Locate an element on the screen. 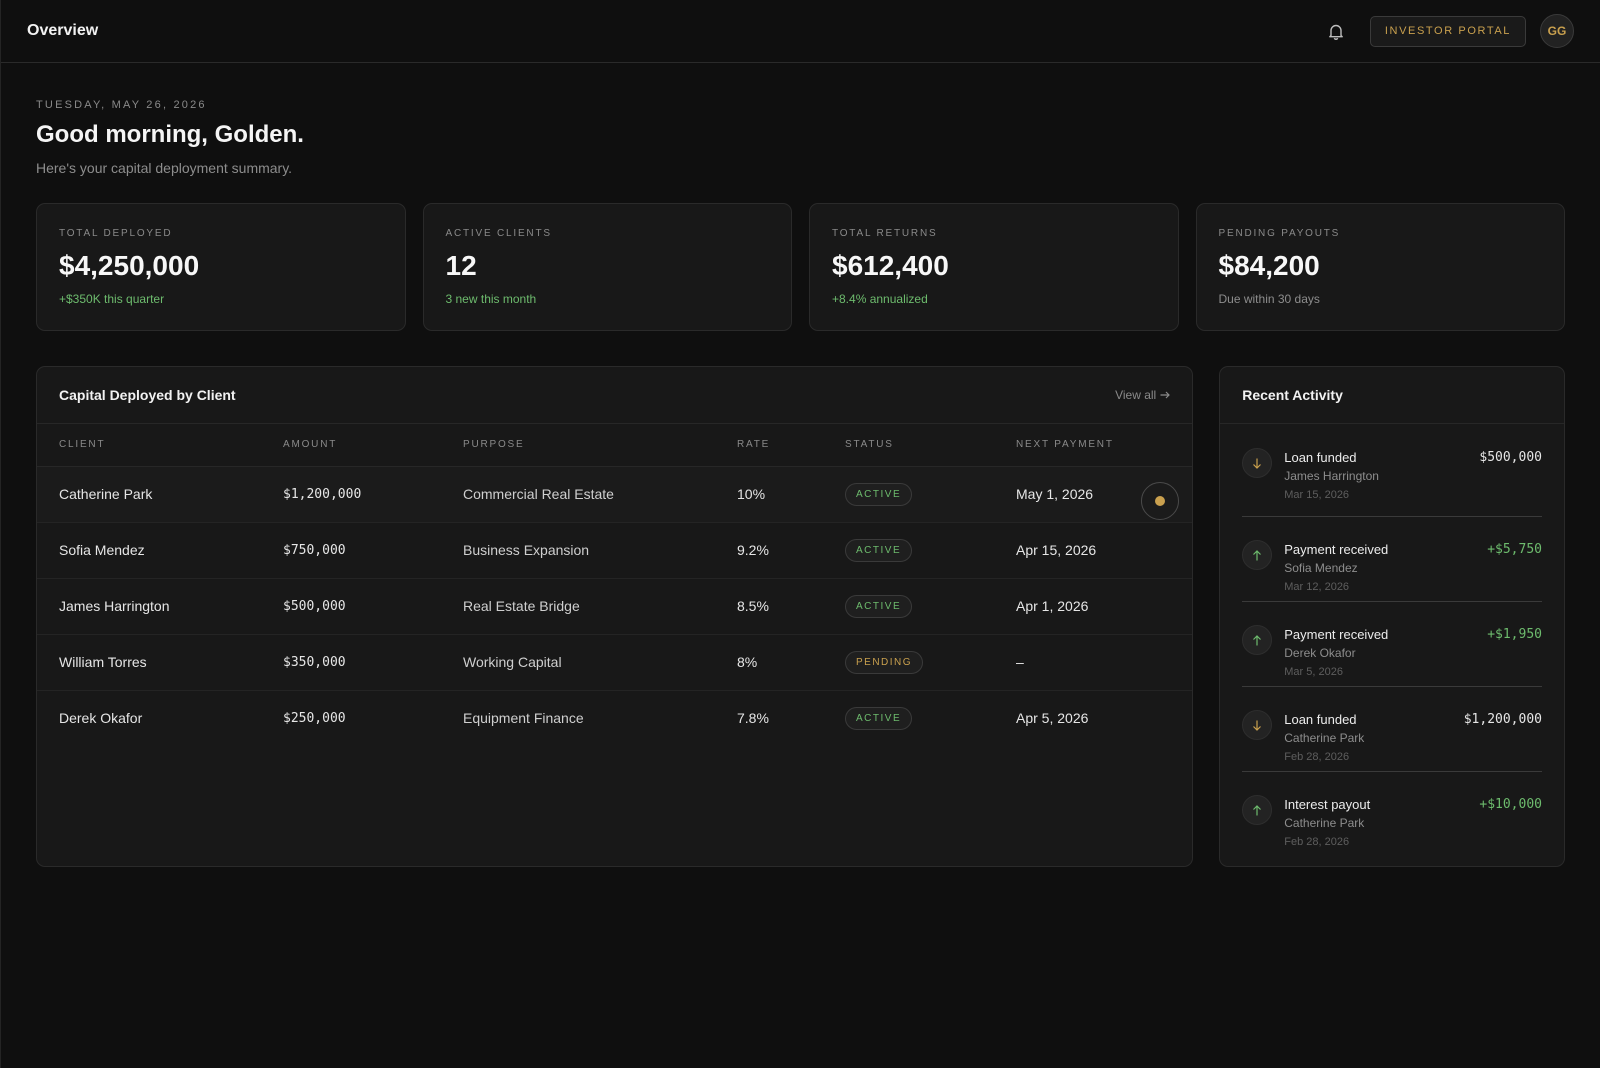  view-all-link: View all is located at coordinates (1143, 395).